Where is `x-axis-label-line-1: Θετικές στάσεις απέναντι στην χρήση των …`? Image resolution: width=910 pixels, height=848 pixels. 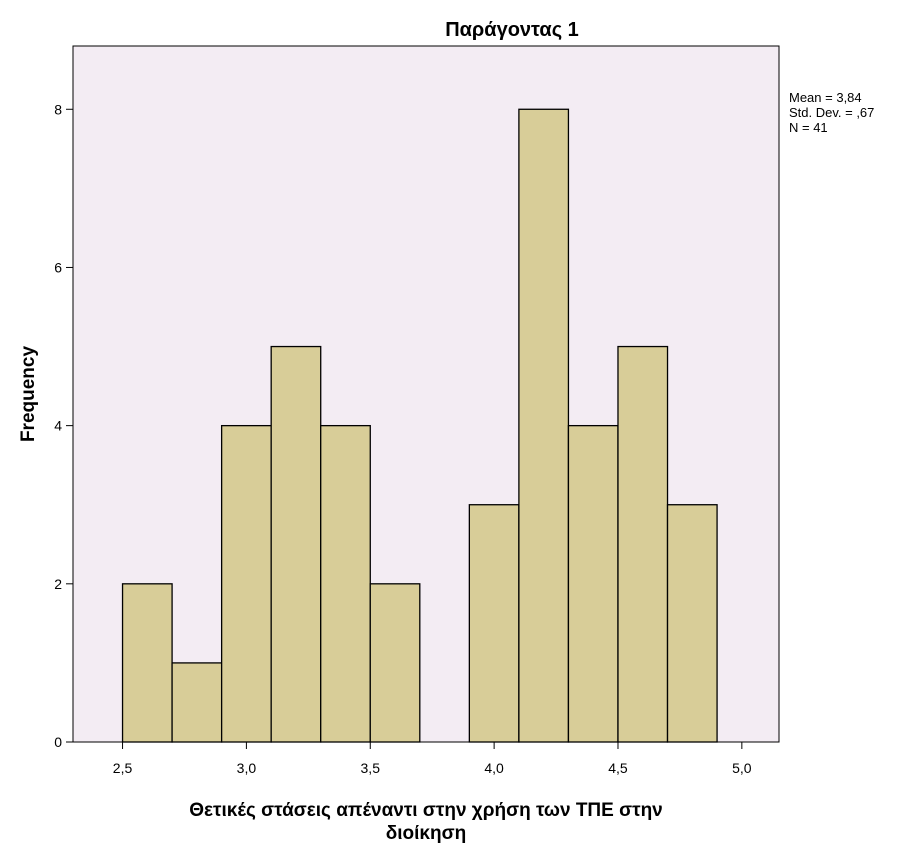
x-axis-label-line-1: Θετικές στάσεις απέναντι στην χρήση των … is located at coordinates (426, 810).